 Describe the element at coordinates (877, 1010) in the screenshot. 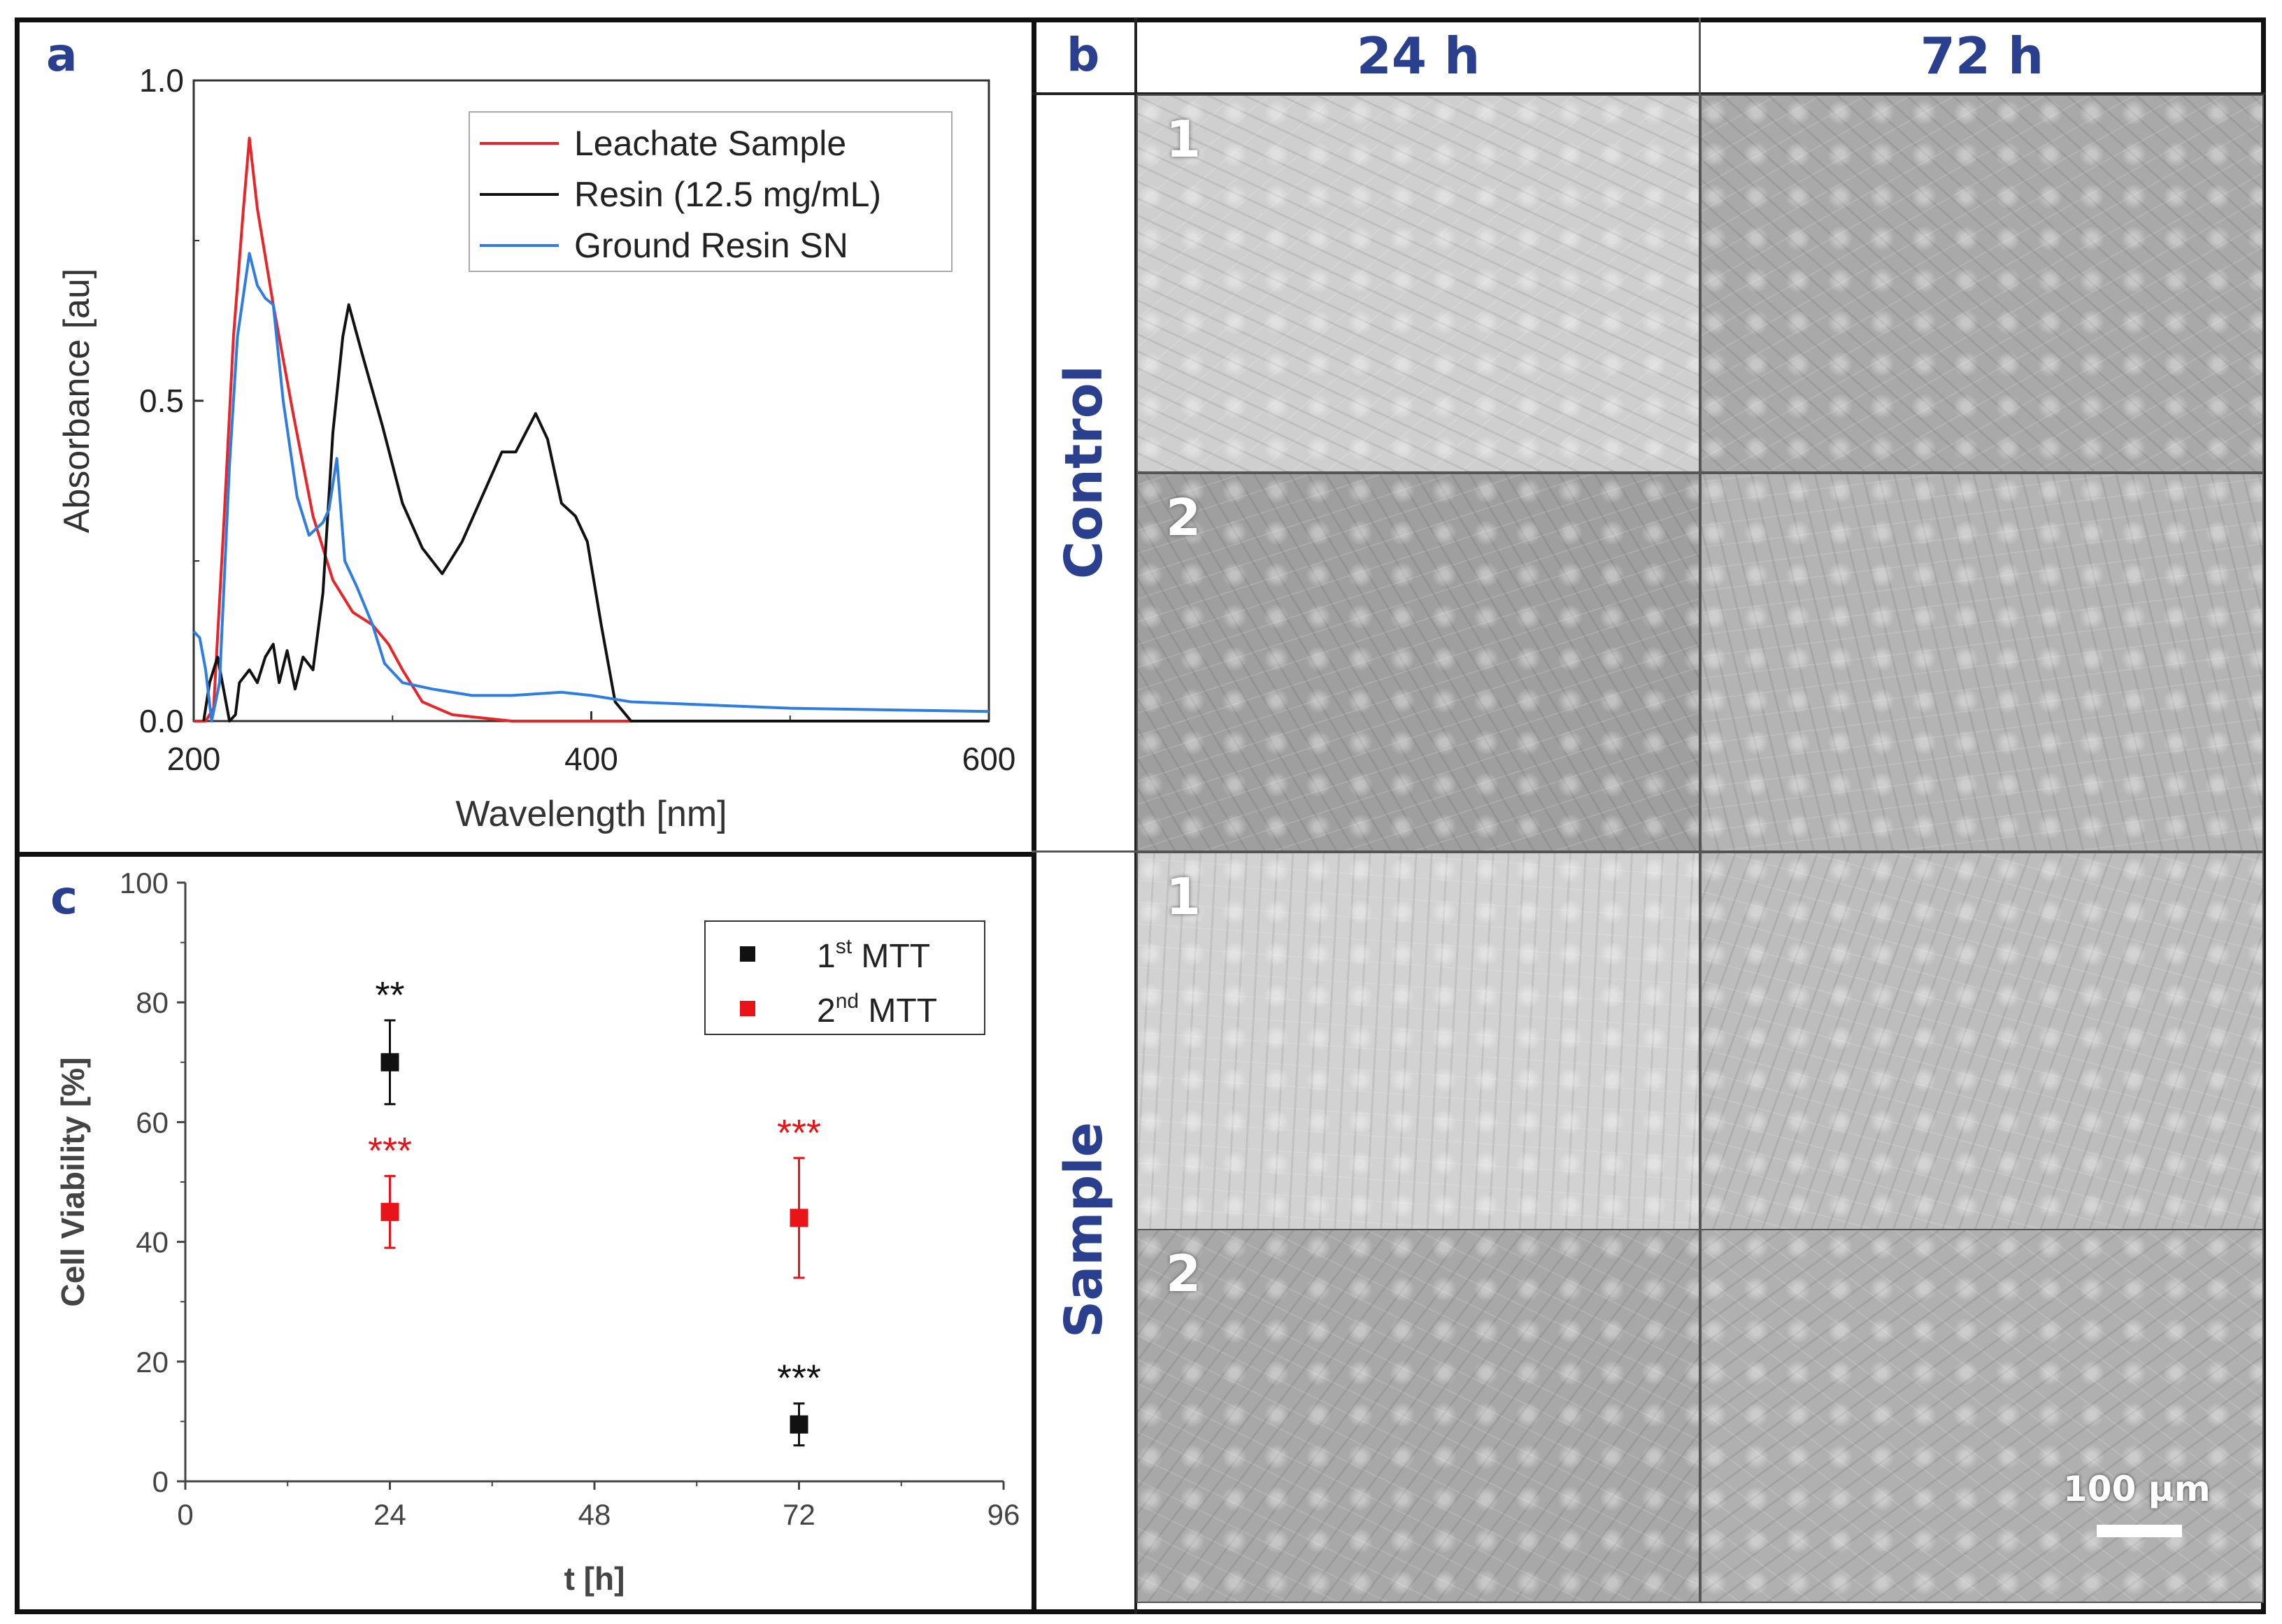

I see `legend-label: 2nd MTT` at that location.